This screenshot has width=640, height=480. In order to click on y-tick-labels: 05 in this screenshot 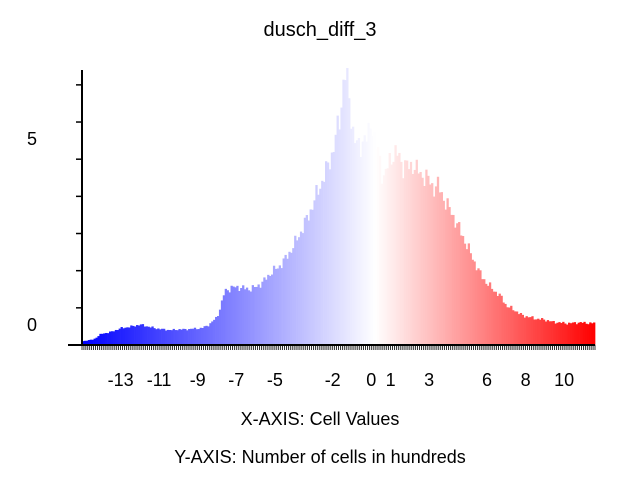, I will do `click(32, 232)`.